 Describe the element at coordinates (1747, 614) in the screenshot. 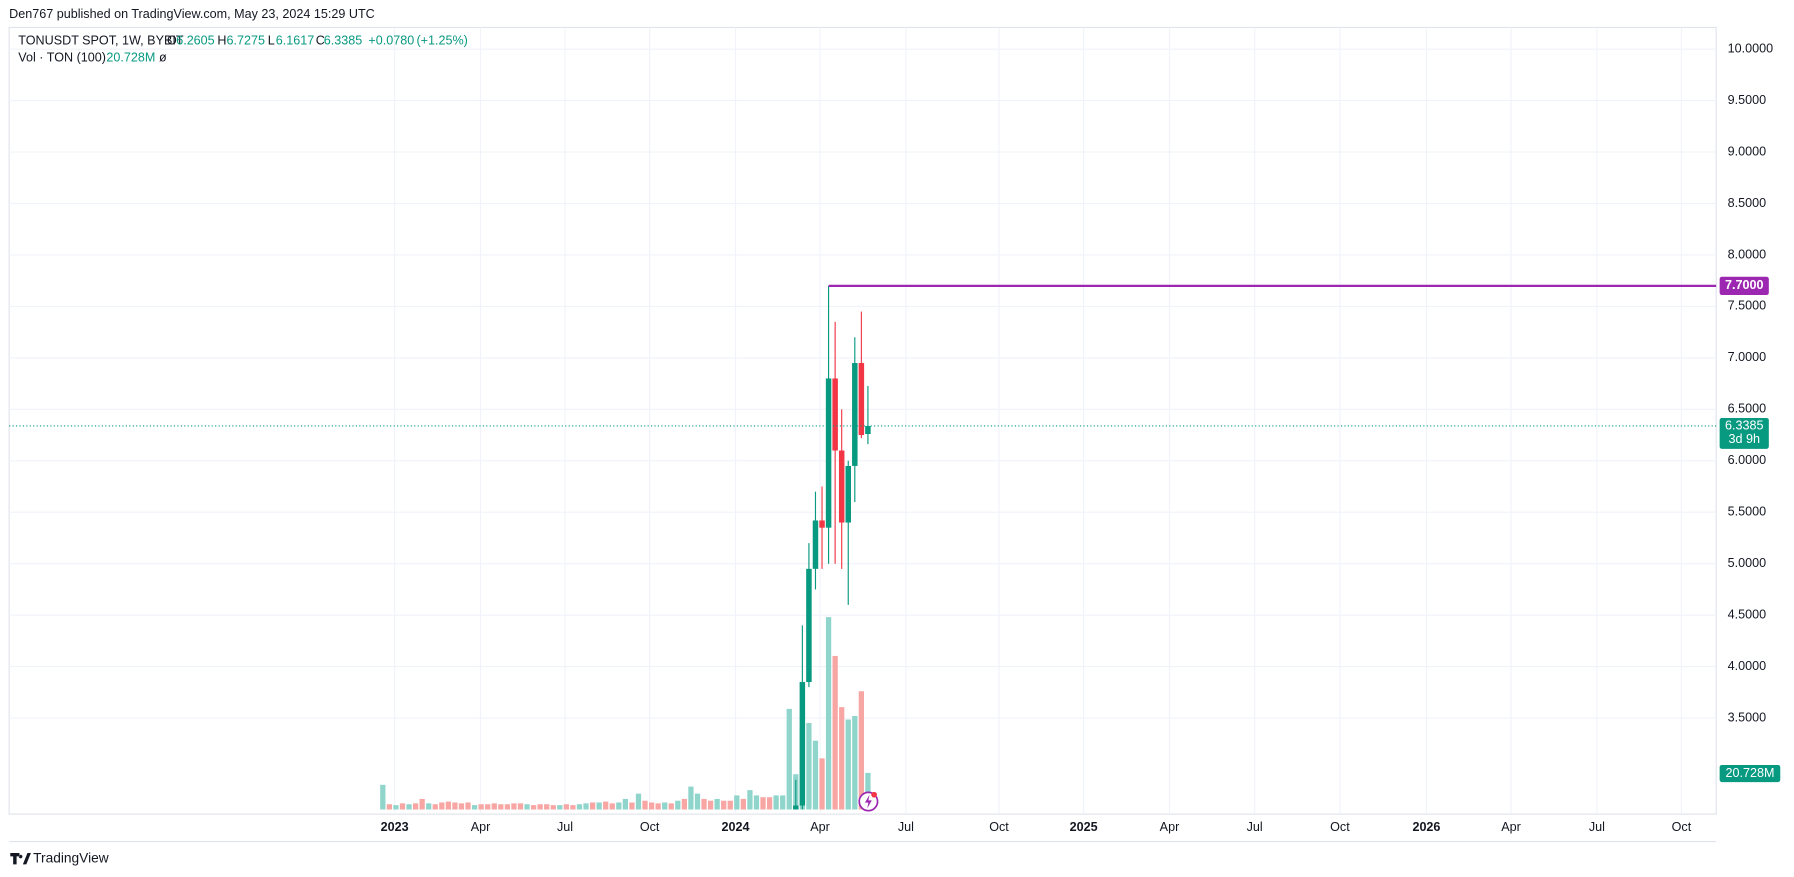

I see `y-tick-label: 4.5000` at that location.